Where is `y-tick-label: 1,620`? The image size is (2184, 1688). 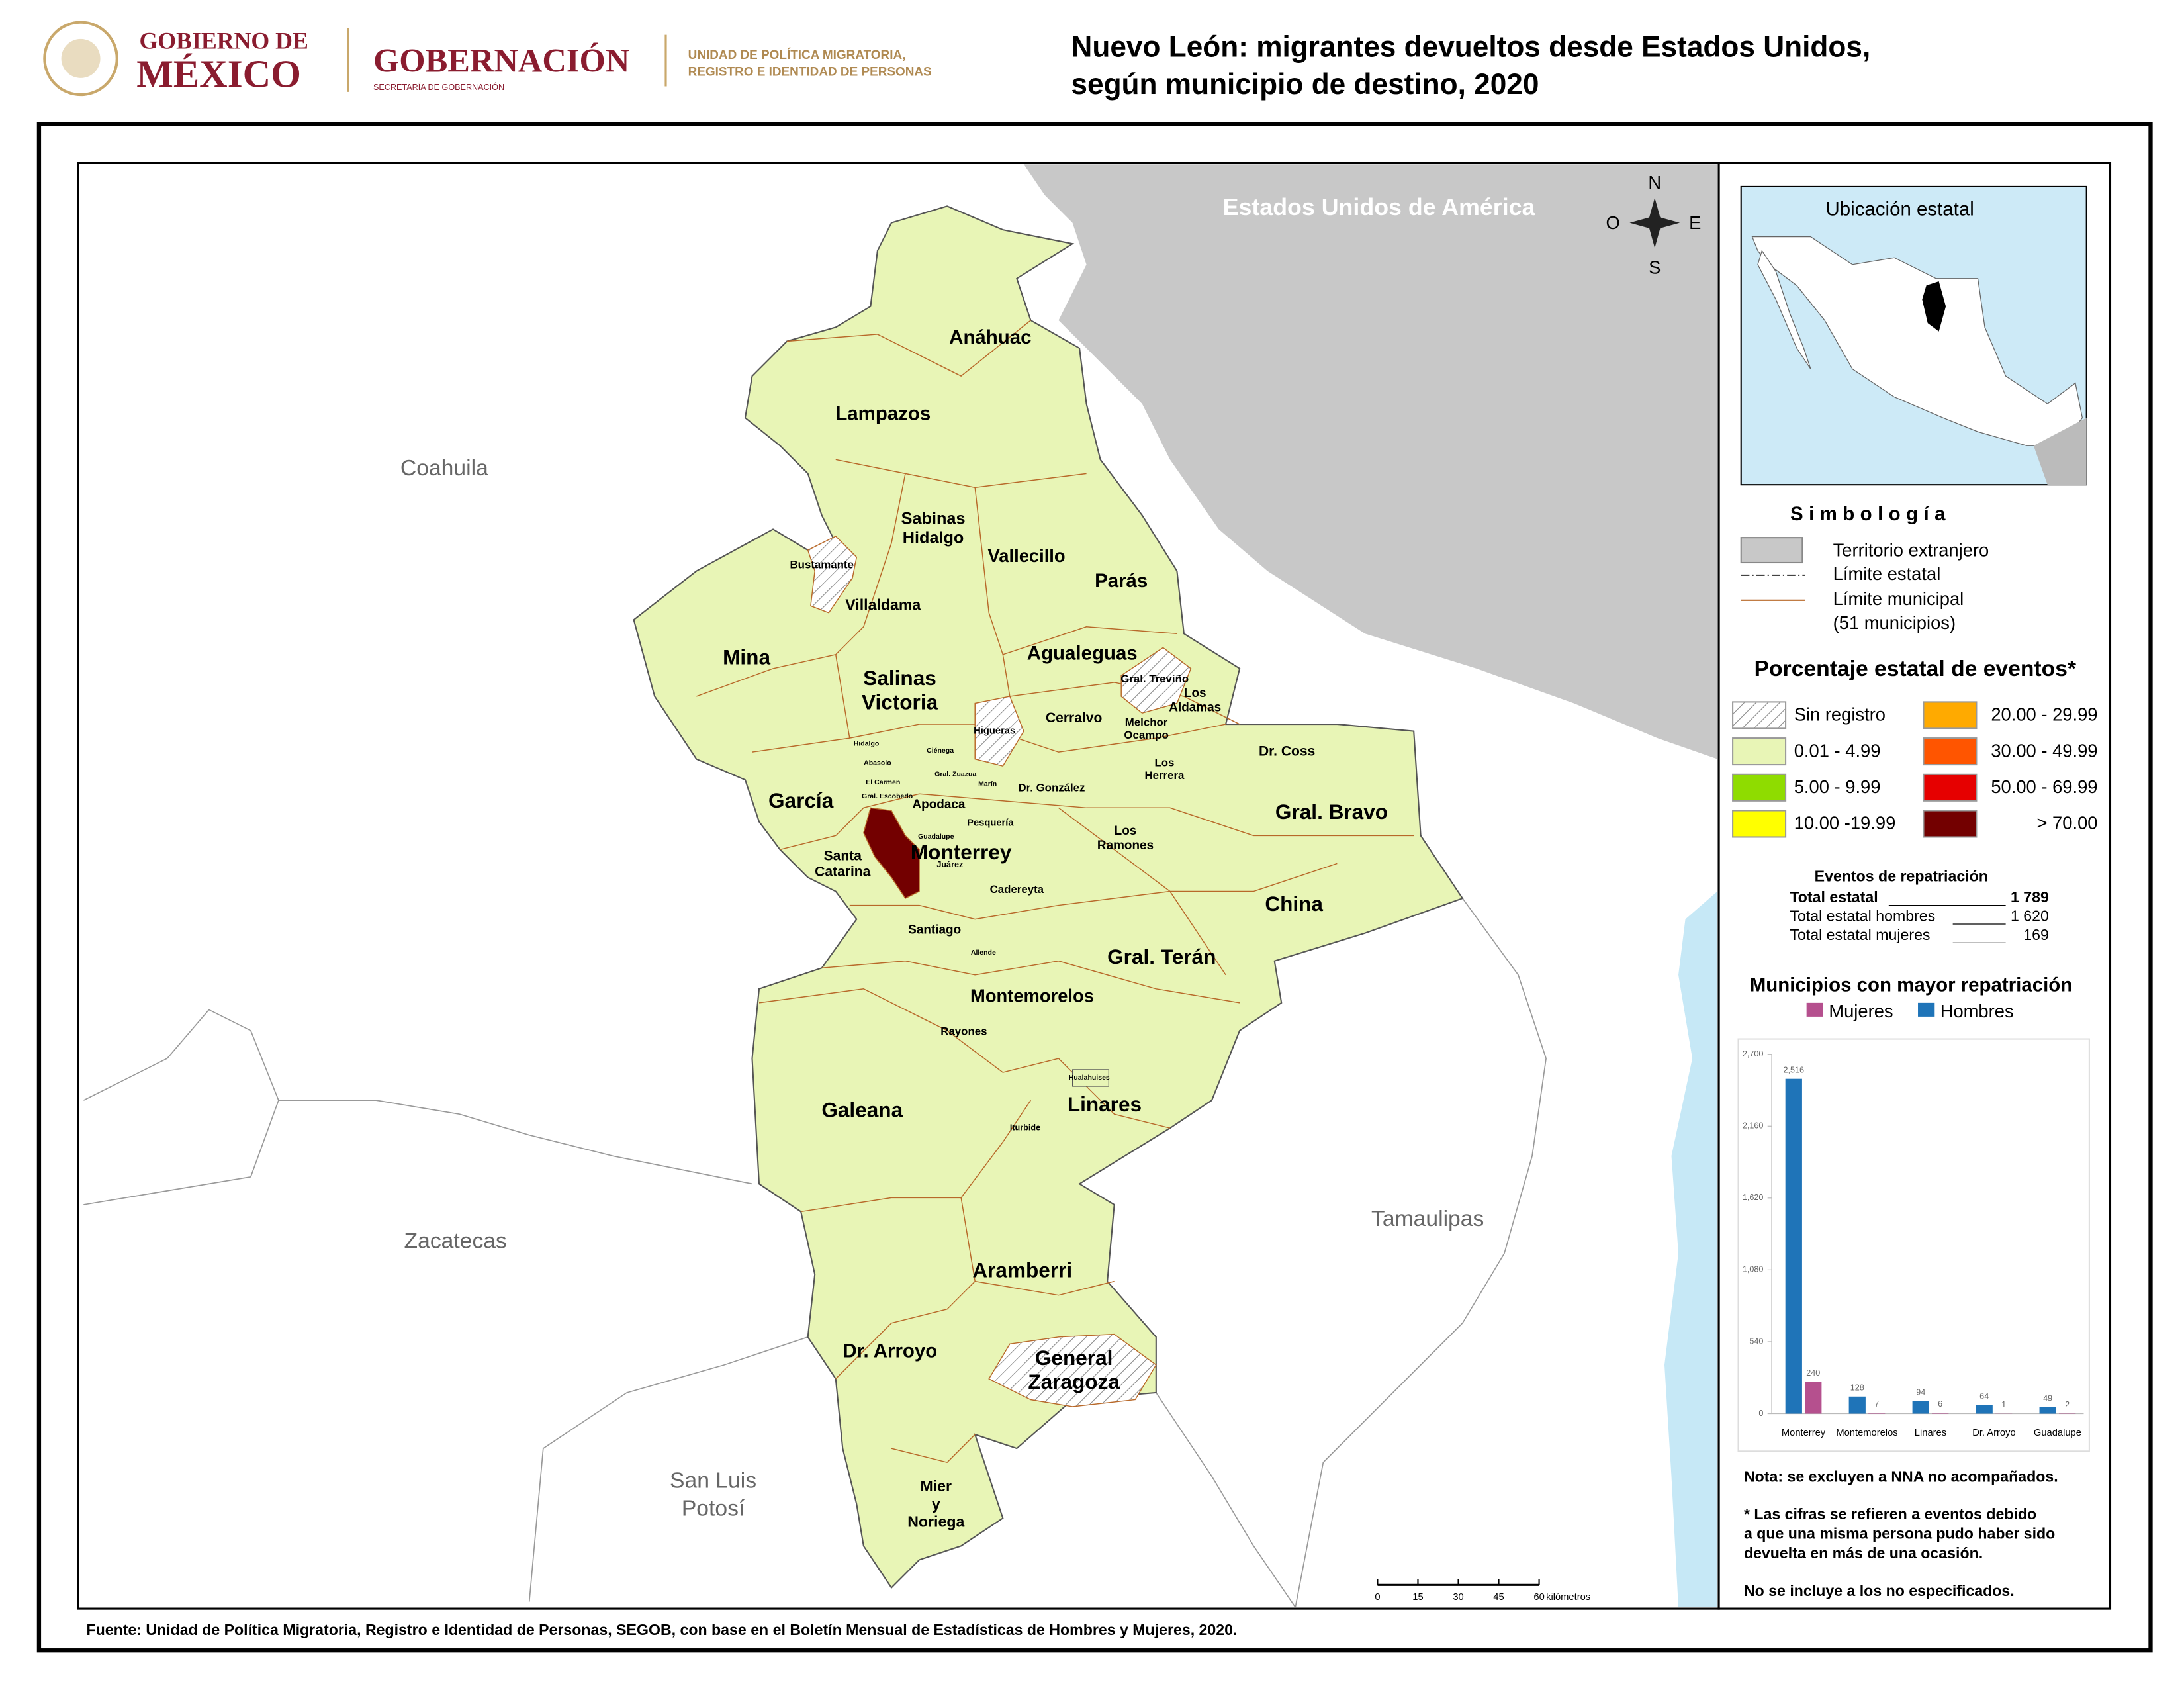 y-tick-label: 1,620 is located at coordinates (1753, 1197).